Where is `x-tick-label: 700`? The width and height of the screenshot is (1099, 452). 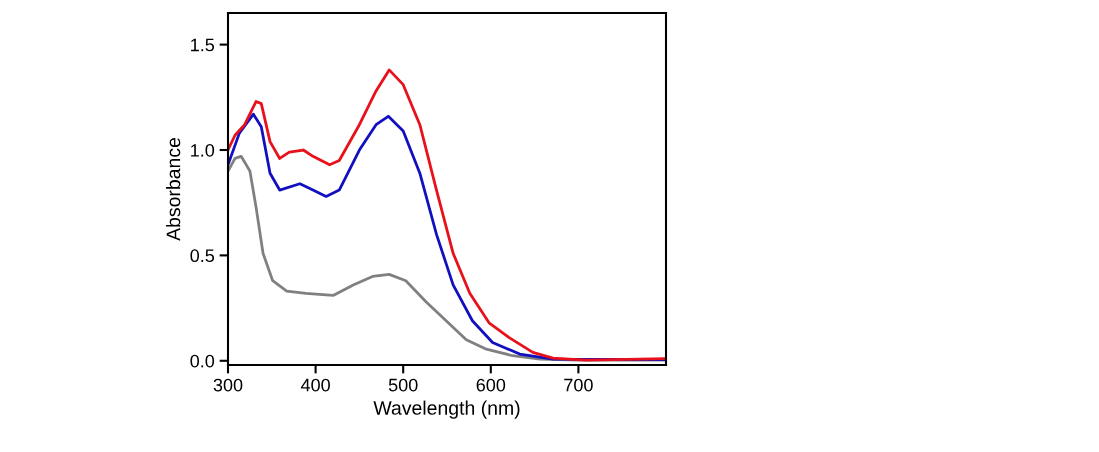
x-tick-label: 700 is located at coordinates (578, 385).